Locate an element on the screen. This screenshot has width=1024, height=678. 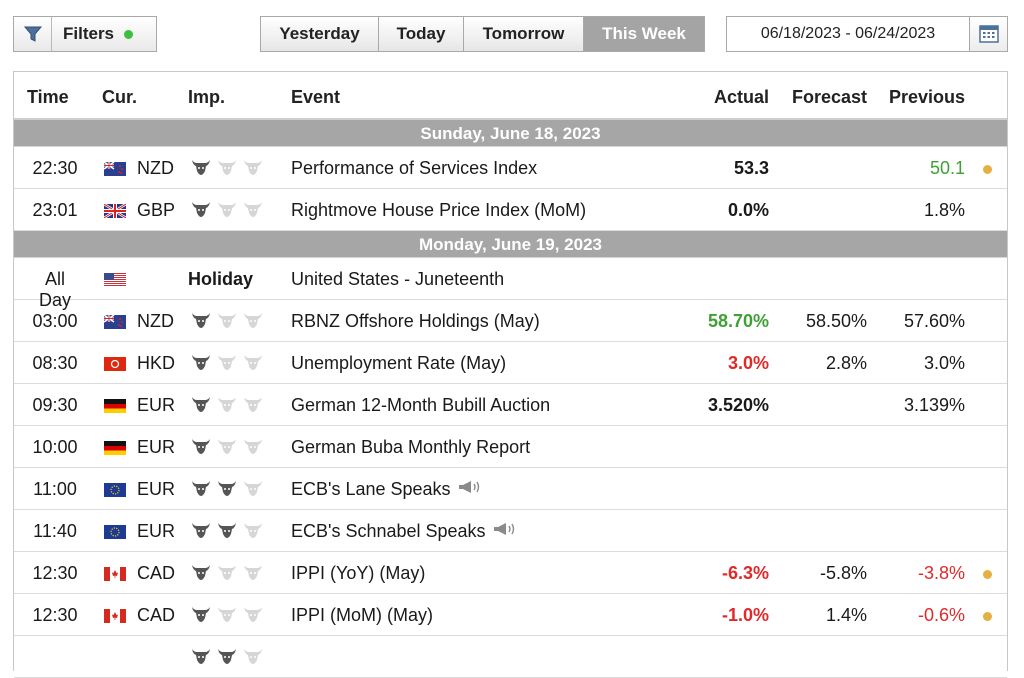
event-time: 12:30 is located at coordinates (55, 615).